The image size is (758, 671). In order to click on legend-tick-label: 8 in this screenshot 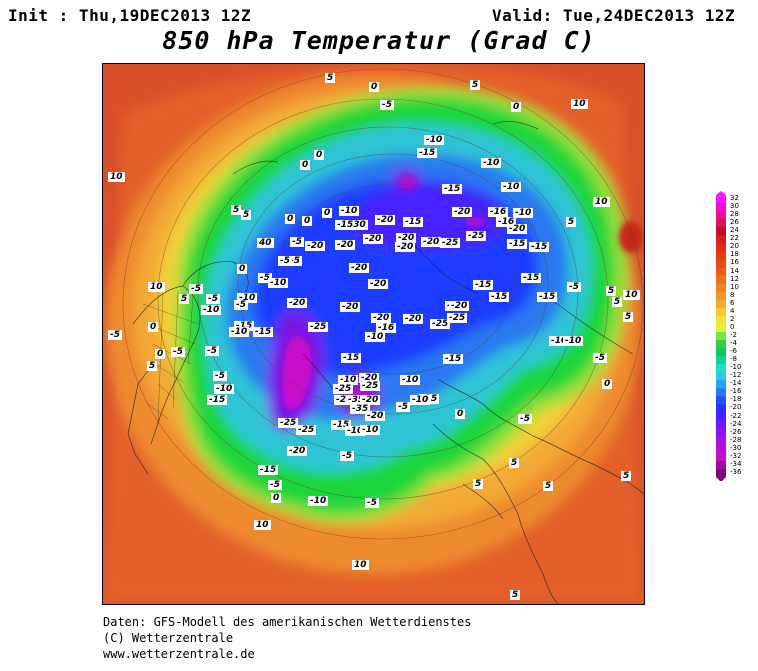, I will do `click(732, 294)`.